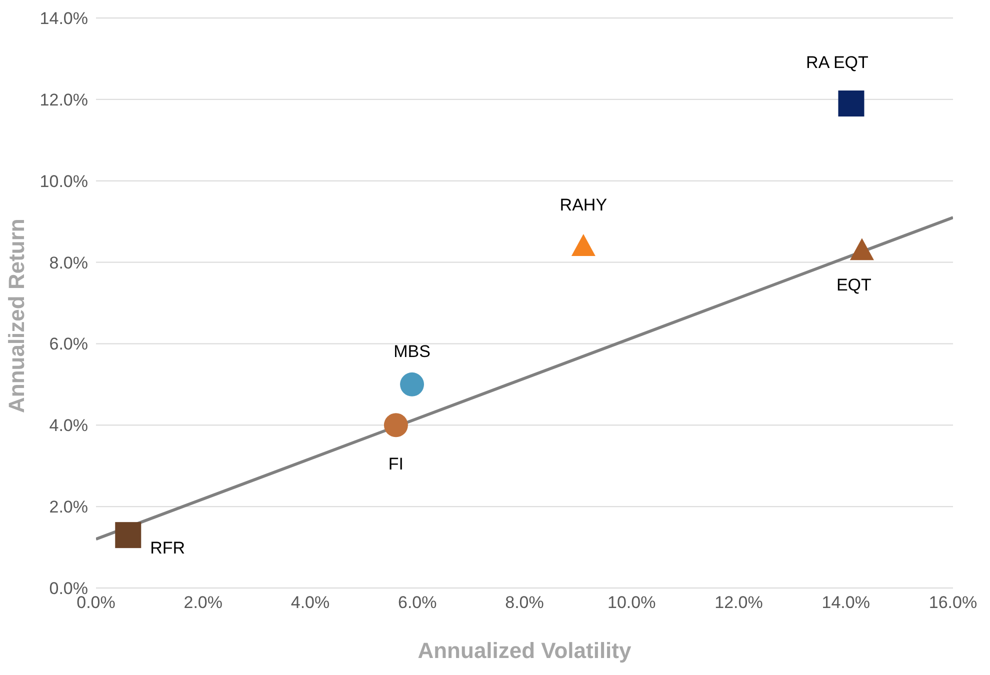  I want to click on x-tick-label: 16.0%, so click(953, 602).